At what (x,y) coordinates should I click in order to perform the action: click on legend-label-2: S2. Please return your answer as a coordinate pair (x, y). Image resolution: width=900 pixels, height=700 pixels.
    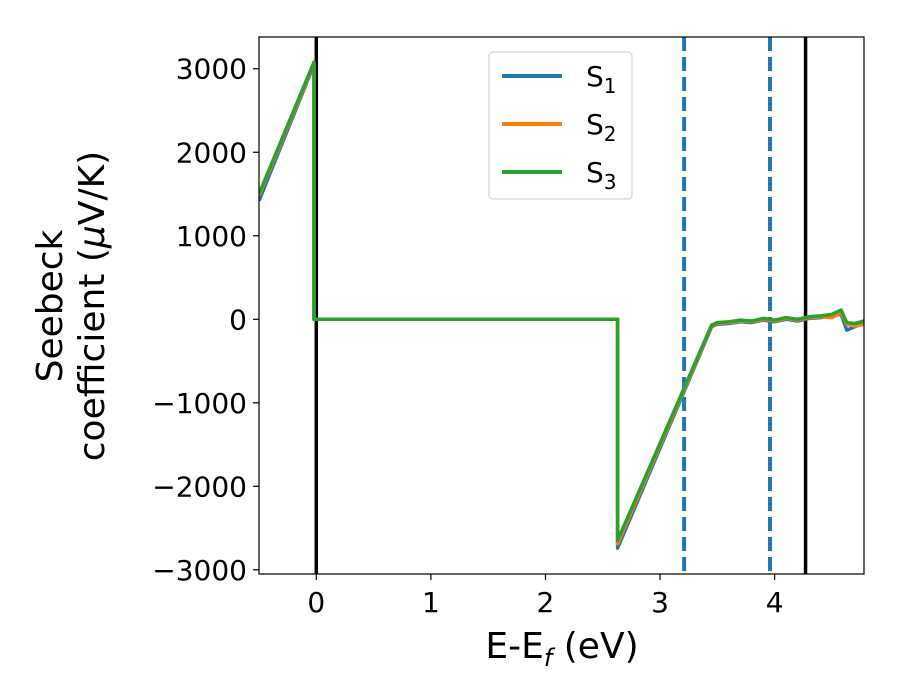
    Looking at the image, I should click on (601, 127).